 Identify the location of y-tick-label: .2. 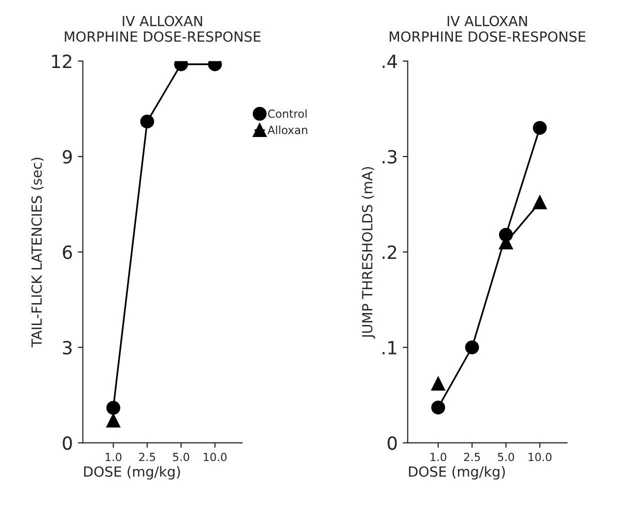
(389, 252).